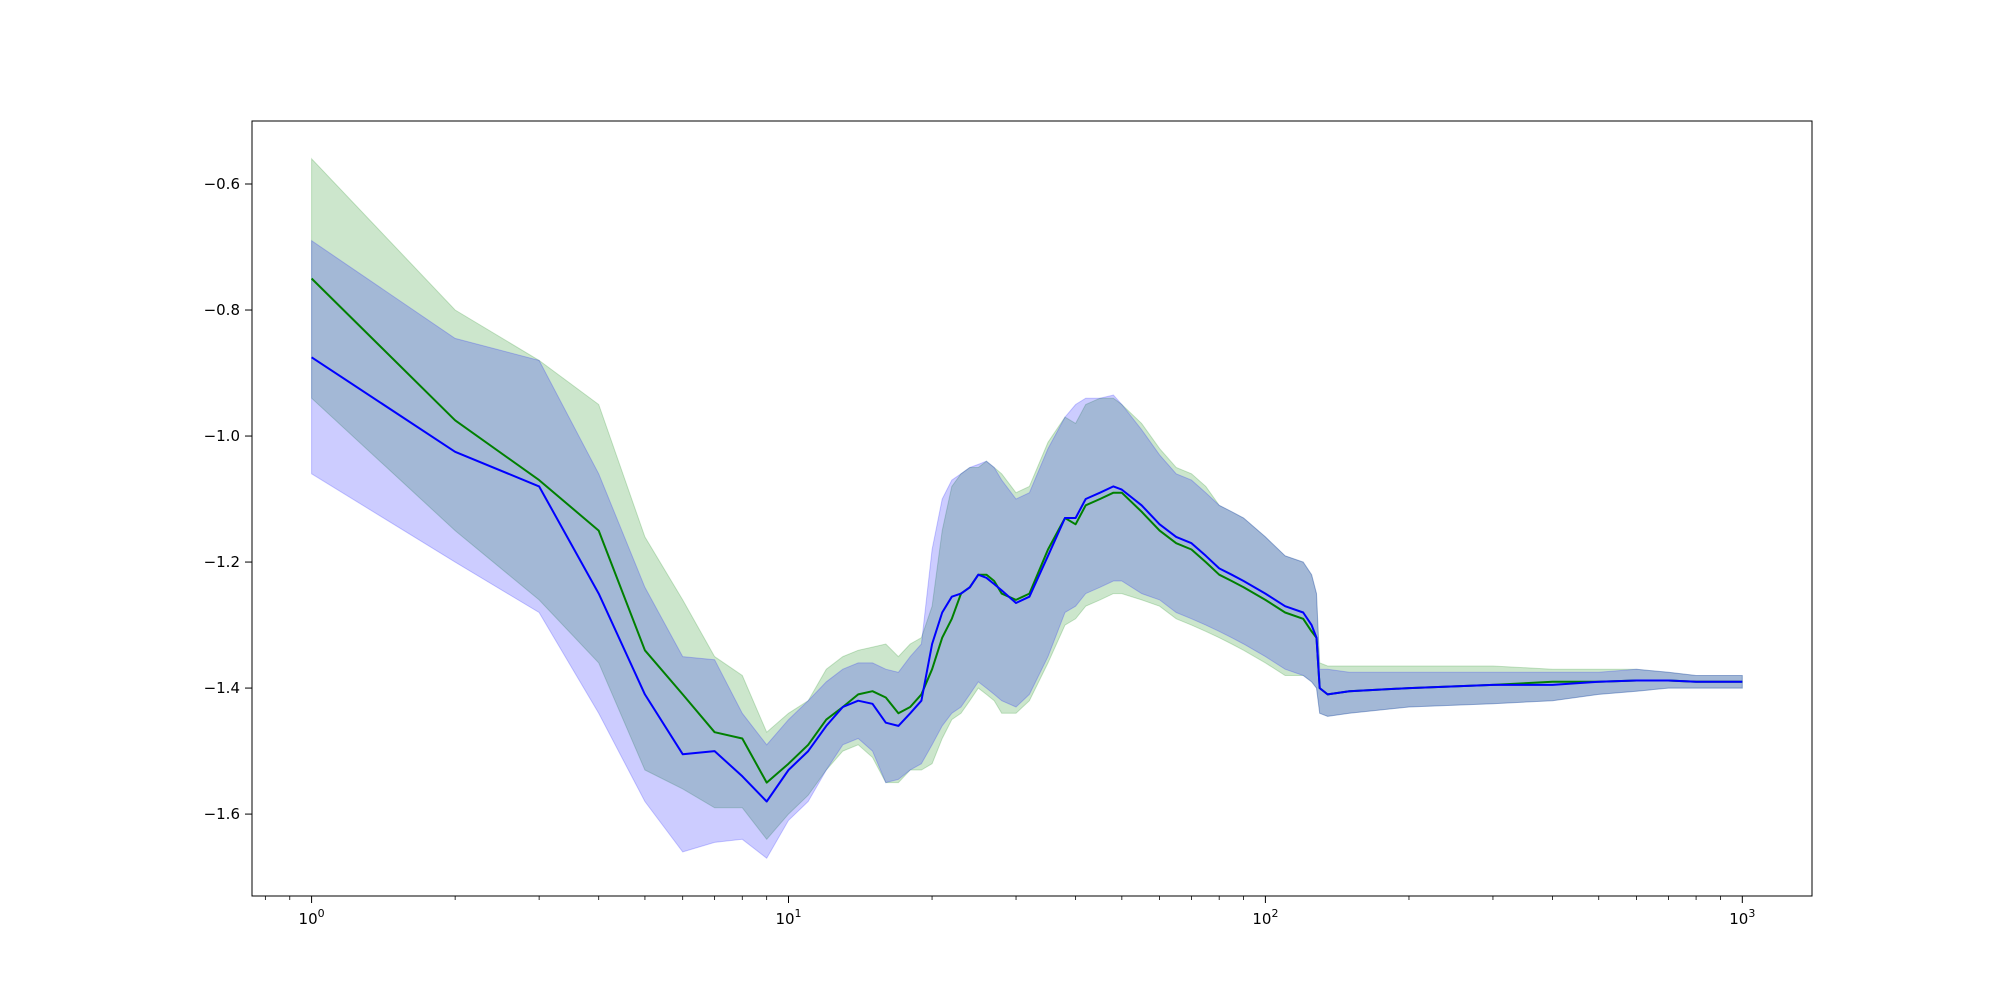 The width and height of the screenshot is (2000, 1004). What do you see at coordinates (312, 917) in the screenshot?
I see `x-tick-label-0: 10⁰` at bounding box center [312, 917].